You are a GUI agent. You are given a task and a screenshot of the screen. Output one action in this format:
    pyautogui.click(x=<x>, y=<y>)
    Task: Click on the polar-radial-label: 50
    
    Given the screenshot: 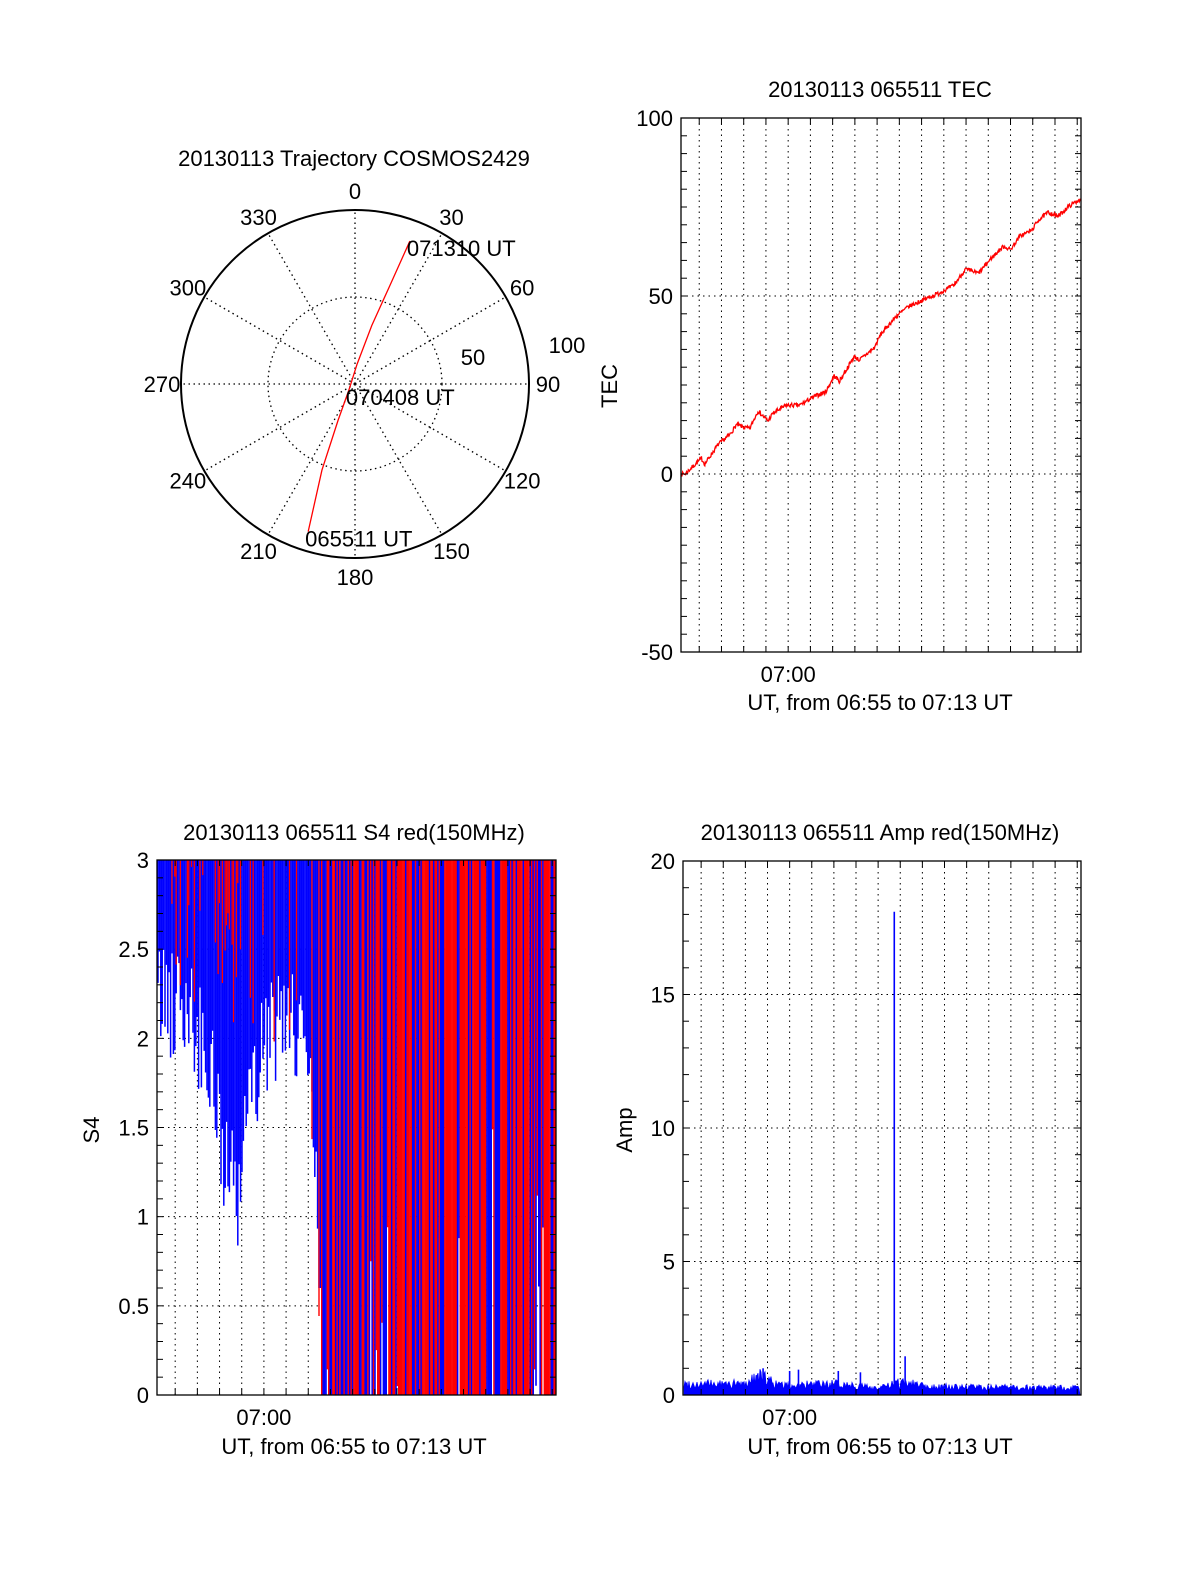 What is the action you would take?
    pyautogui.click(x=473, y=357)
    